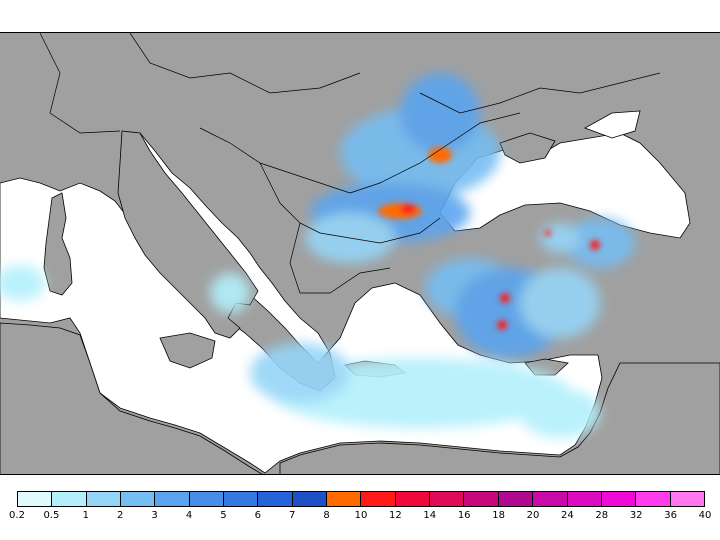  Describe the element at coordinates (292, 515) in the screenshot. I see `legend-tick-label: 7` at that location.